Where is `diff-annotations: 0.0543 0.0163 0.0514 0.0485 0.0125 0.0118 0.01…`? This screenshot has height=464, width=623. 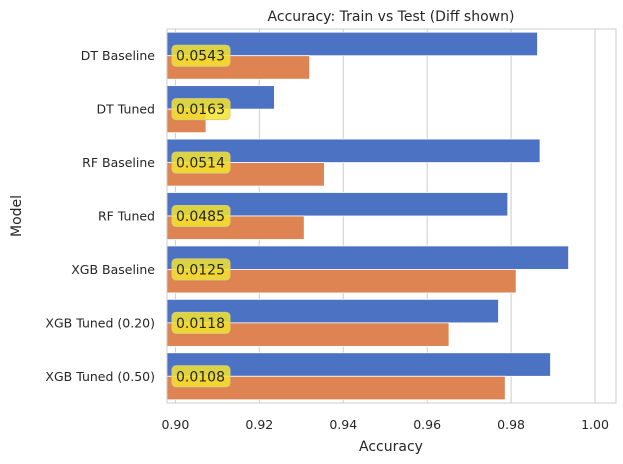 diff-annotations: 0.0543 0.0163 0.0514 0.0485 0.0125 0.0118 0.01… is located at coordinates (201, 216).